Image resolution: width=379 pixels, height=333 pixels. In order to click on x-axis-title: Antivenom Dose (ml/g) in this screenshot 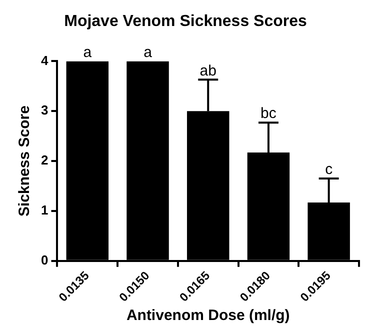, I will do `click(208, 315)`.